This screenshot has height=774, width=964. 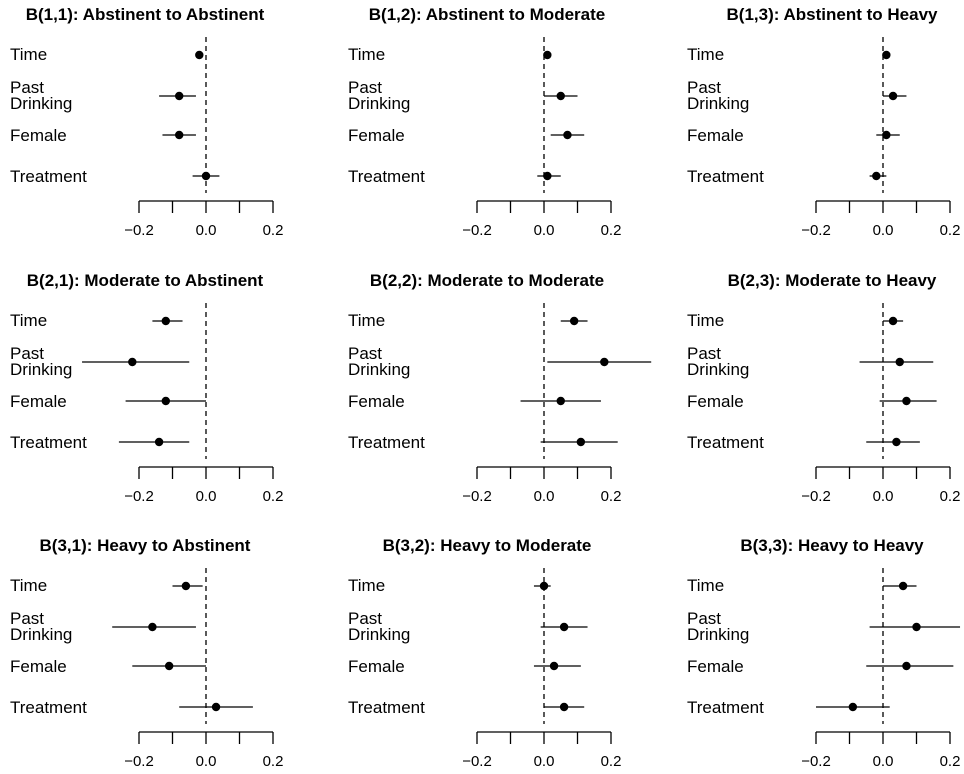 What do you see at coordinates (145, 14) in the screenshot?
I see `panel-title: B(1,1): Abstinent to Abstinent` at bounding box center [145, 14].